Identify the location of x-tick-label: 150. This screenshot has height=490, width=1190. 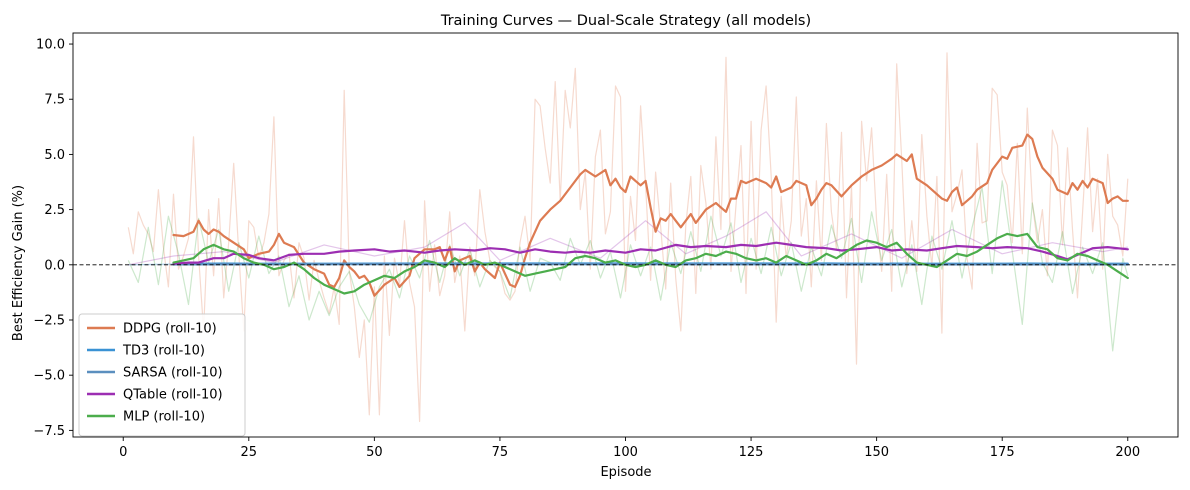
(876, 452).